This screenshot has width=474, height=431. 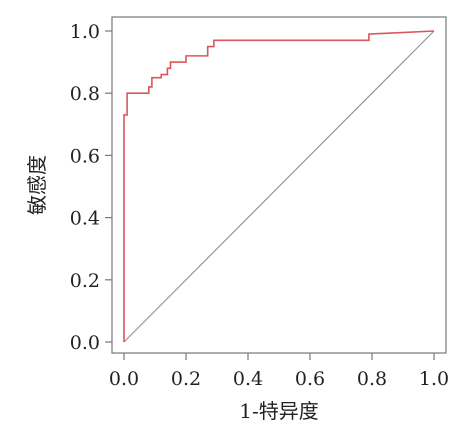 I want to click on y-axis-label: 敏感度, so click(x=37, y=185).